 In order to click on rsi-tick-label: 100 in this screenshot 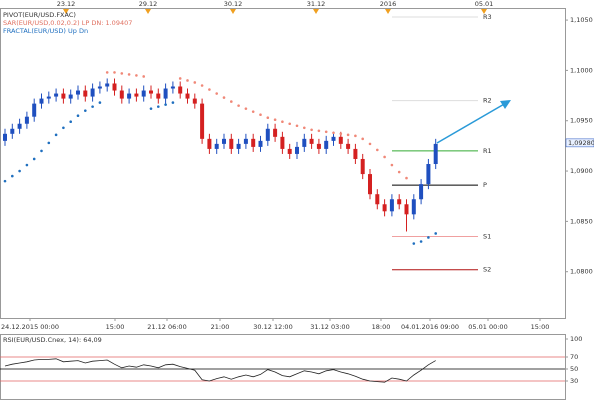, I will do `click(576, 339)`.